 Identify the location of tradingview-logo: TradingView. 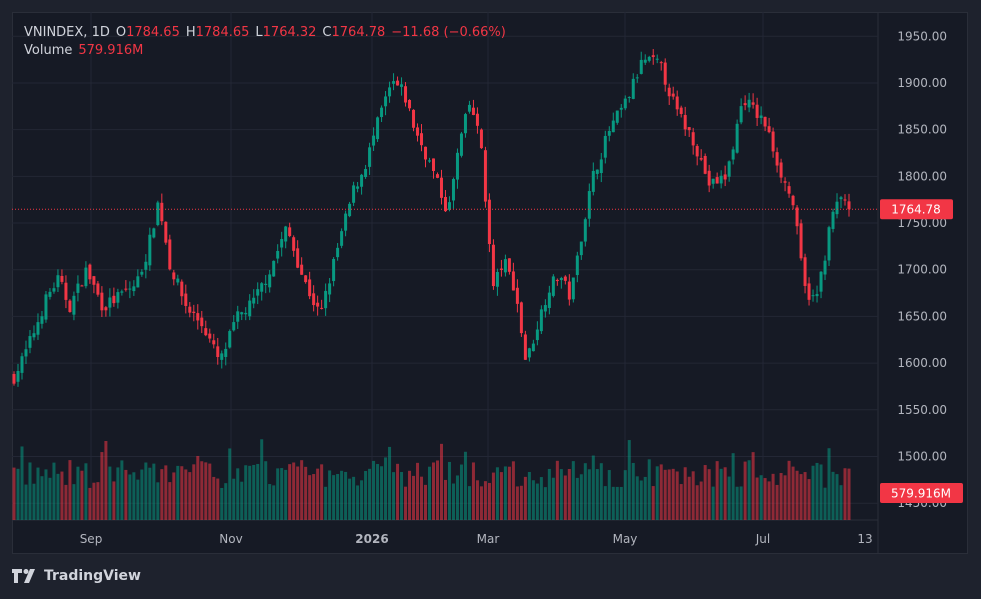
(76, 576).